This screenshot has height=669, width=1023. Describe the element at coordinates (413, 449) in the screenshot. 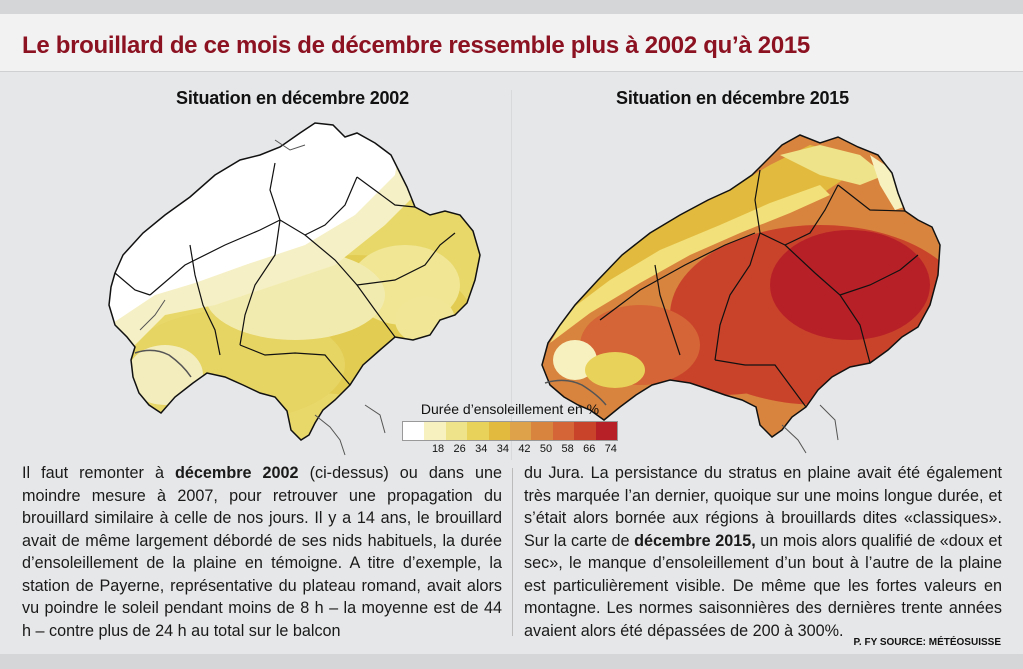

I see `legend-tick` at that location.